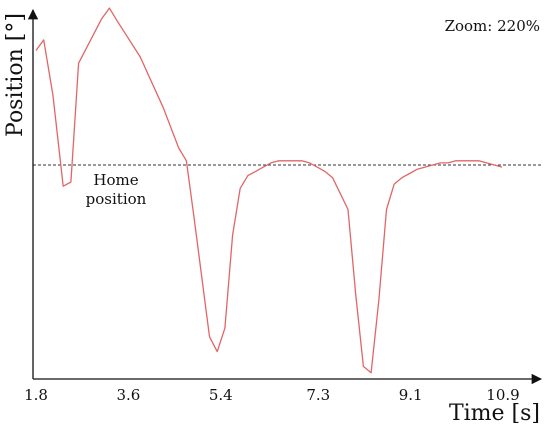 The width and height of the screenshot is (550, 431). Describe the element at coordinates (502, 395) in the screenshot. I see `x-tick-label: 10.9` at that location.